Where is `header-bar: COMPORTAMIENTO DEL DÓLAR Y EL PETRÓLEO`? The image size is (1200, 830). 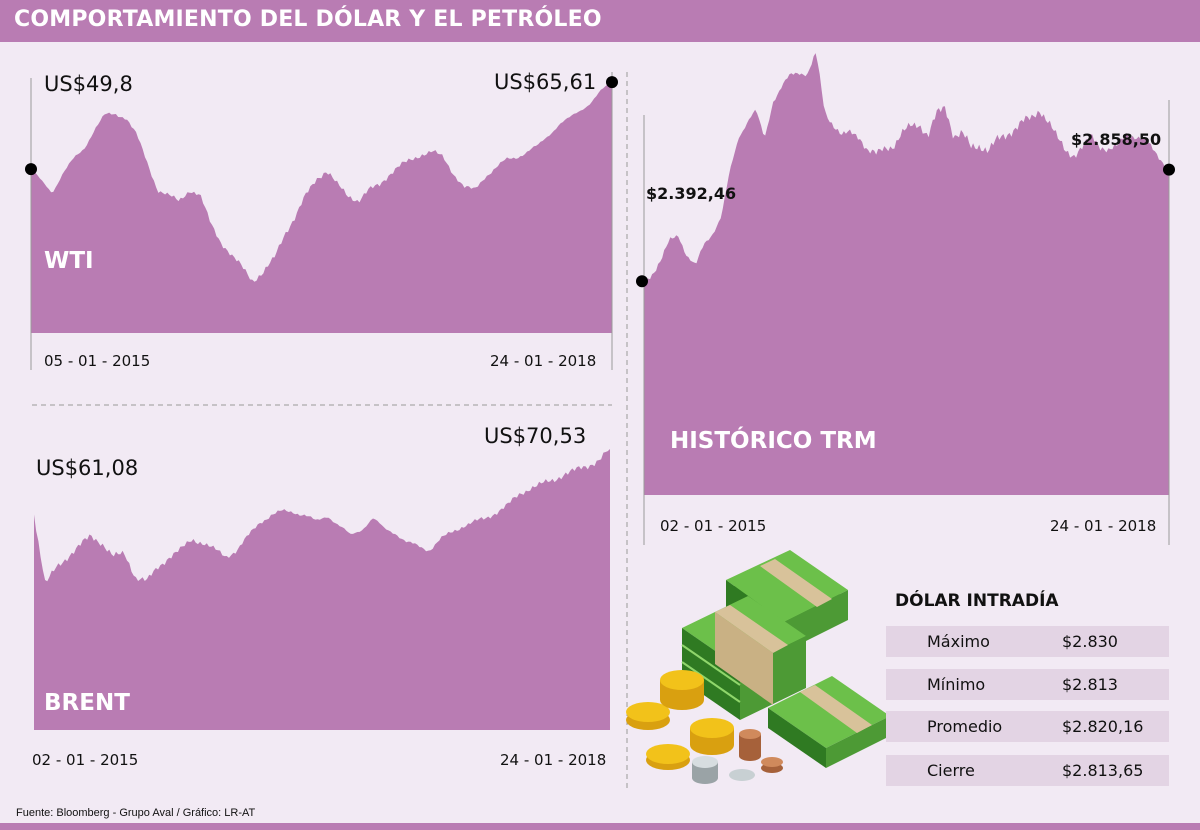 header-bar: COMPORTAMIENTO DEL DÓLAR Y EL PETRÓLEO is located at coordinates (600, 21).